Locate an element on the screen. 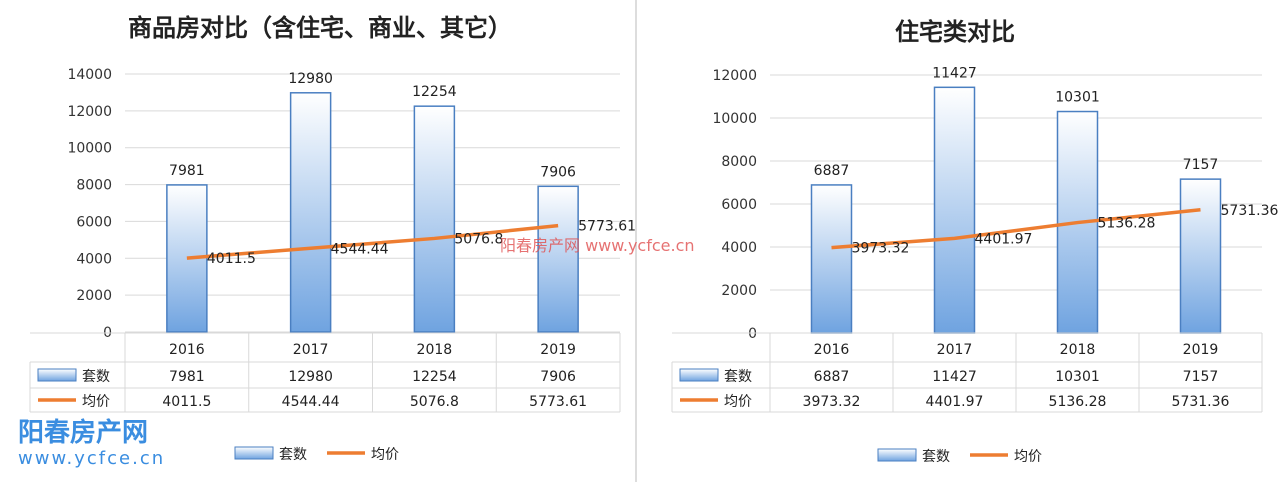 This screenshot has height=482, width=1280. chart-title: 住宅类对比 is located at coordinates (955, 31).